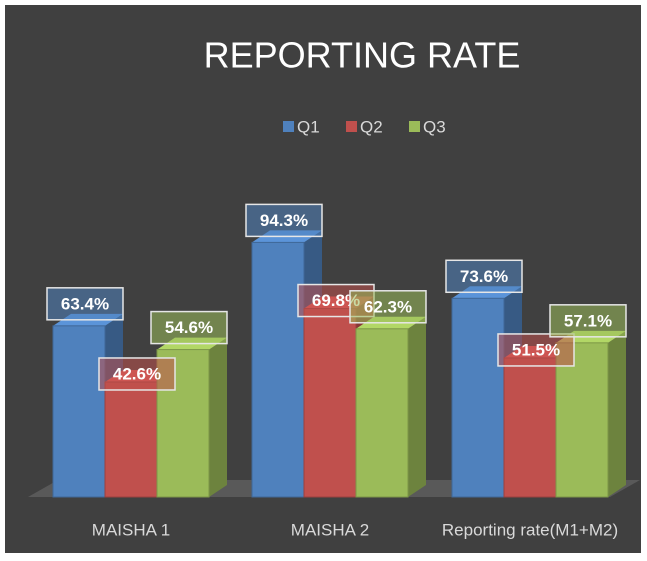  I want to click on chart-title: REPORTING RATE, so click(362, 55).